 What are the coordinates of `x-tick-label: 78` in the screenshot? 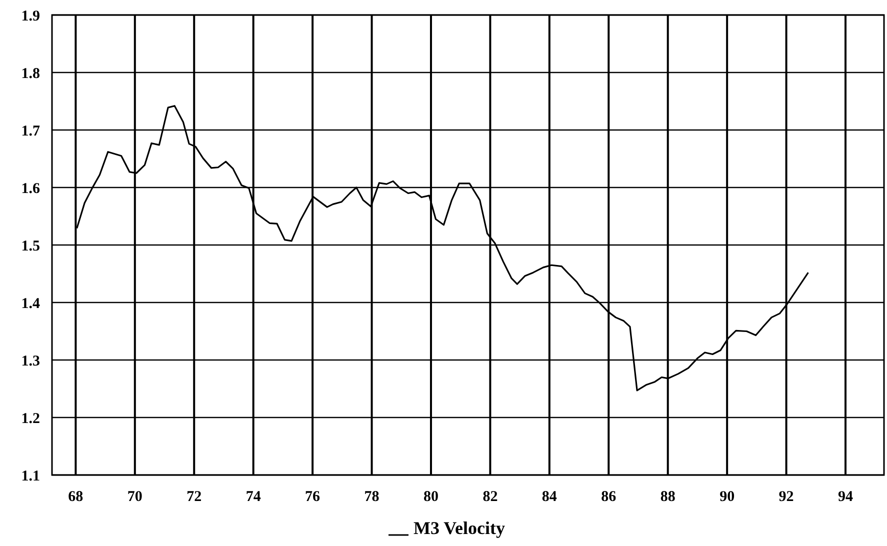 It's located at (372, 497).